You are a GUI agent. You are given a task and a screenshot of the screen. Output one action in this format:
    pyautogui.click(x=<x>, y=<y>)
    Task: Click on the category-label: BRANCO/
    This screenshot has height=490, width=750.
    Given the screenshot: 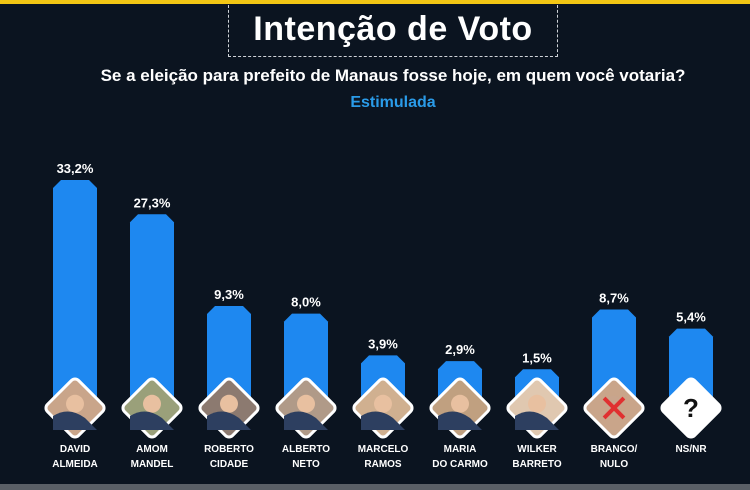 What is the action you would take?
    pyautogui.click(x=614, y=449)
    